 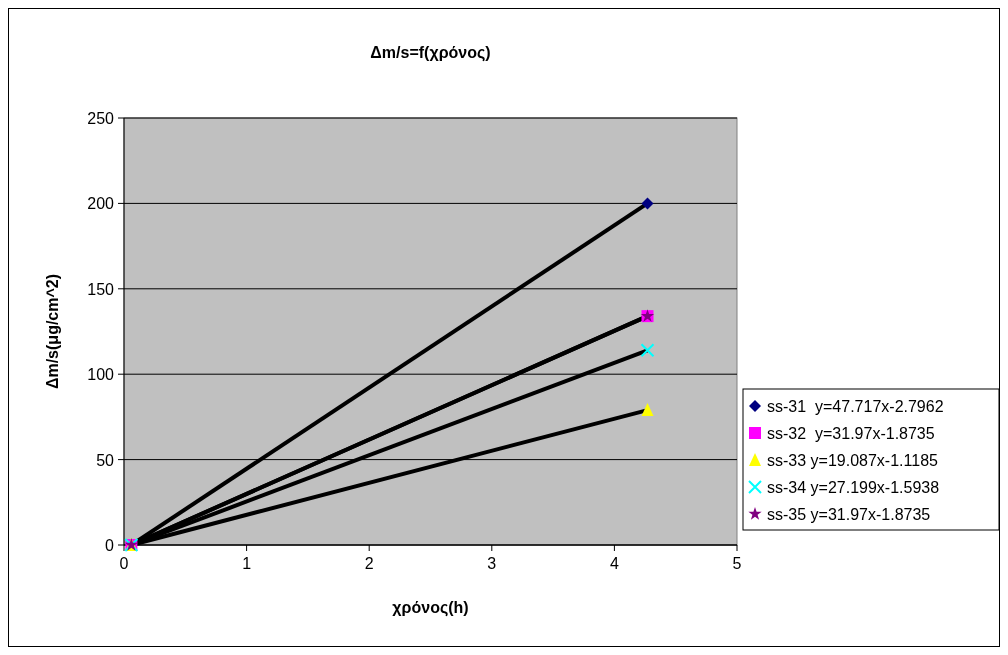 What do you see at coordinates (851, 433) in the screenshot?
I see `legend-label: ss-32 y=31.97x-1.8735` at bounding box center [851, 433].